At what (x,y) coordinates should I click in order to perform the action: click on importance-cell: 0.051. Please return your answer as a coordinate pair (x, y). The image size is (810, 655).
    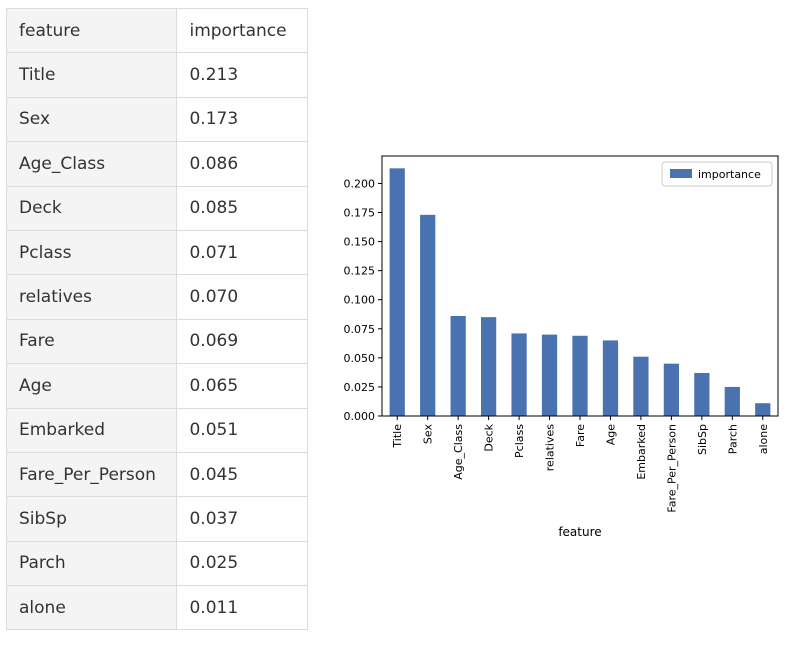
    Looking at the image, I should click on (242, 430).